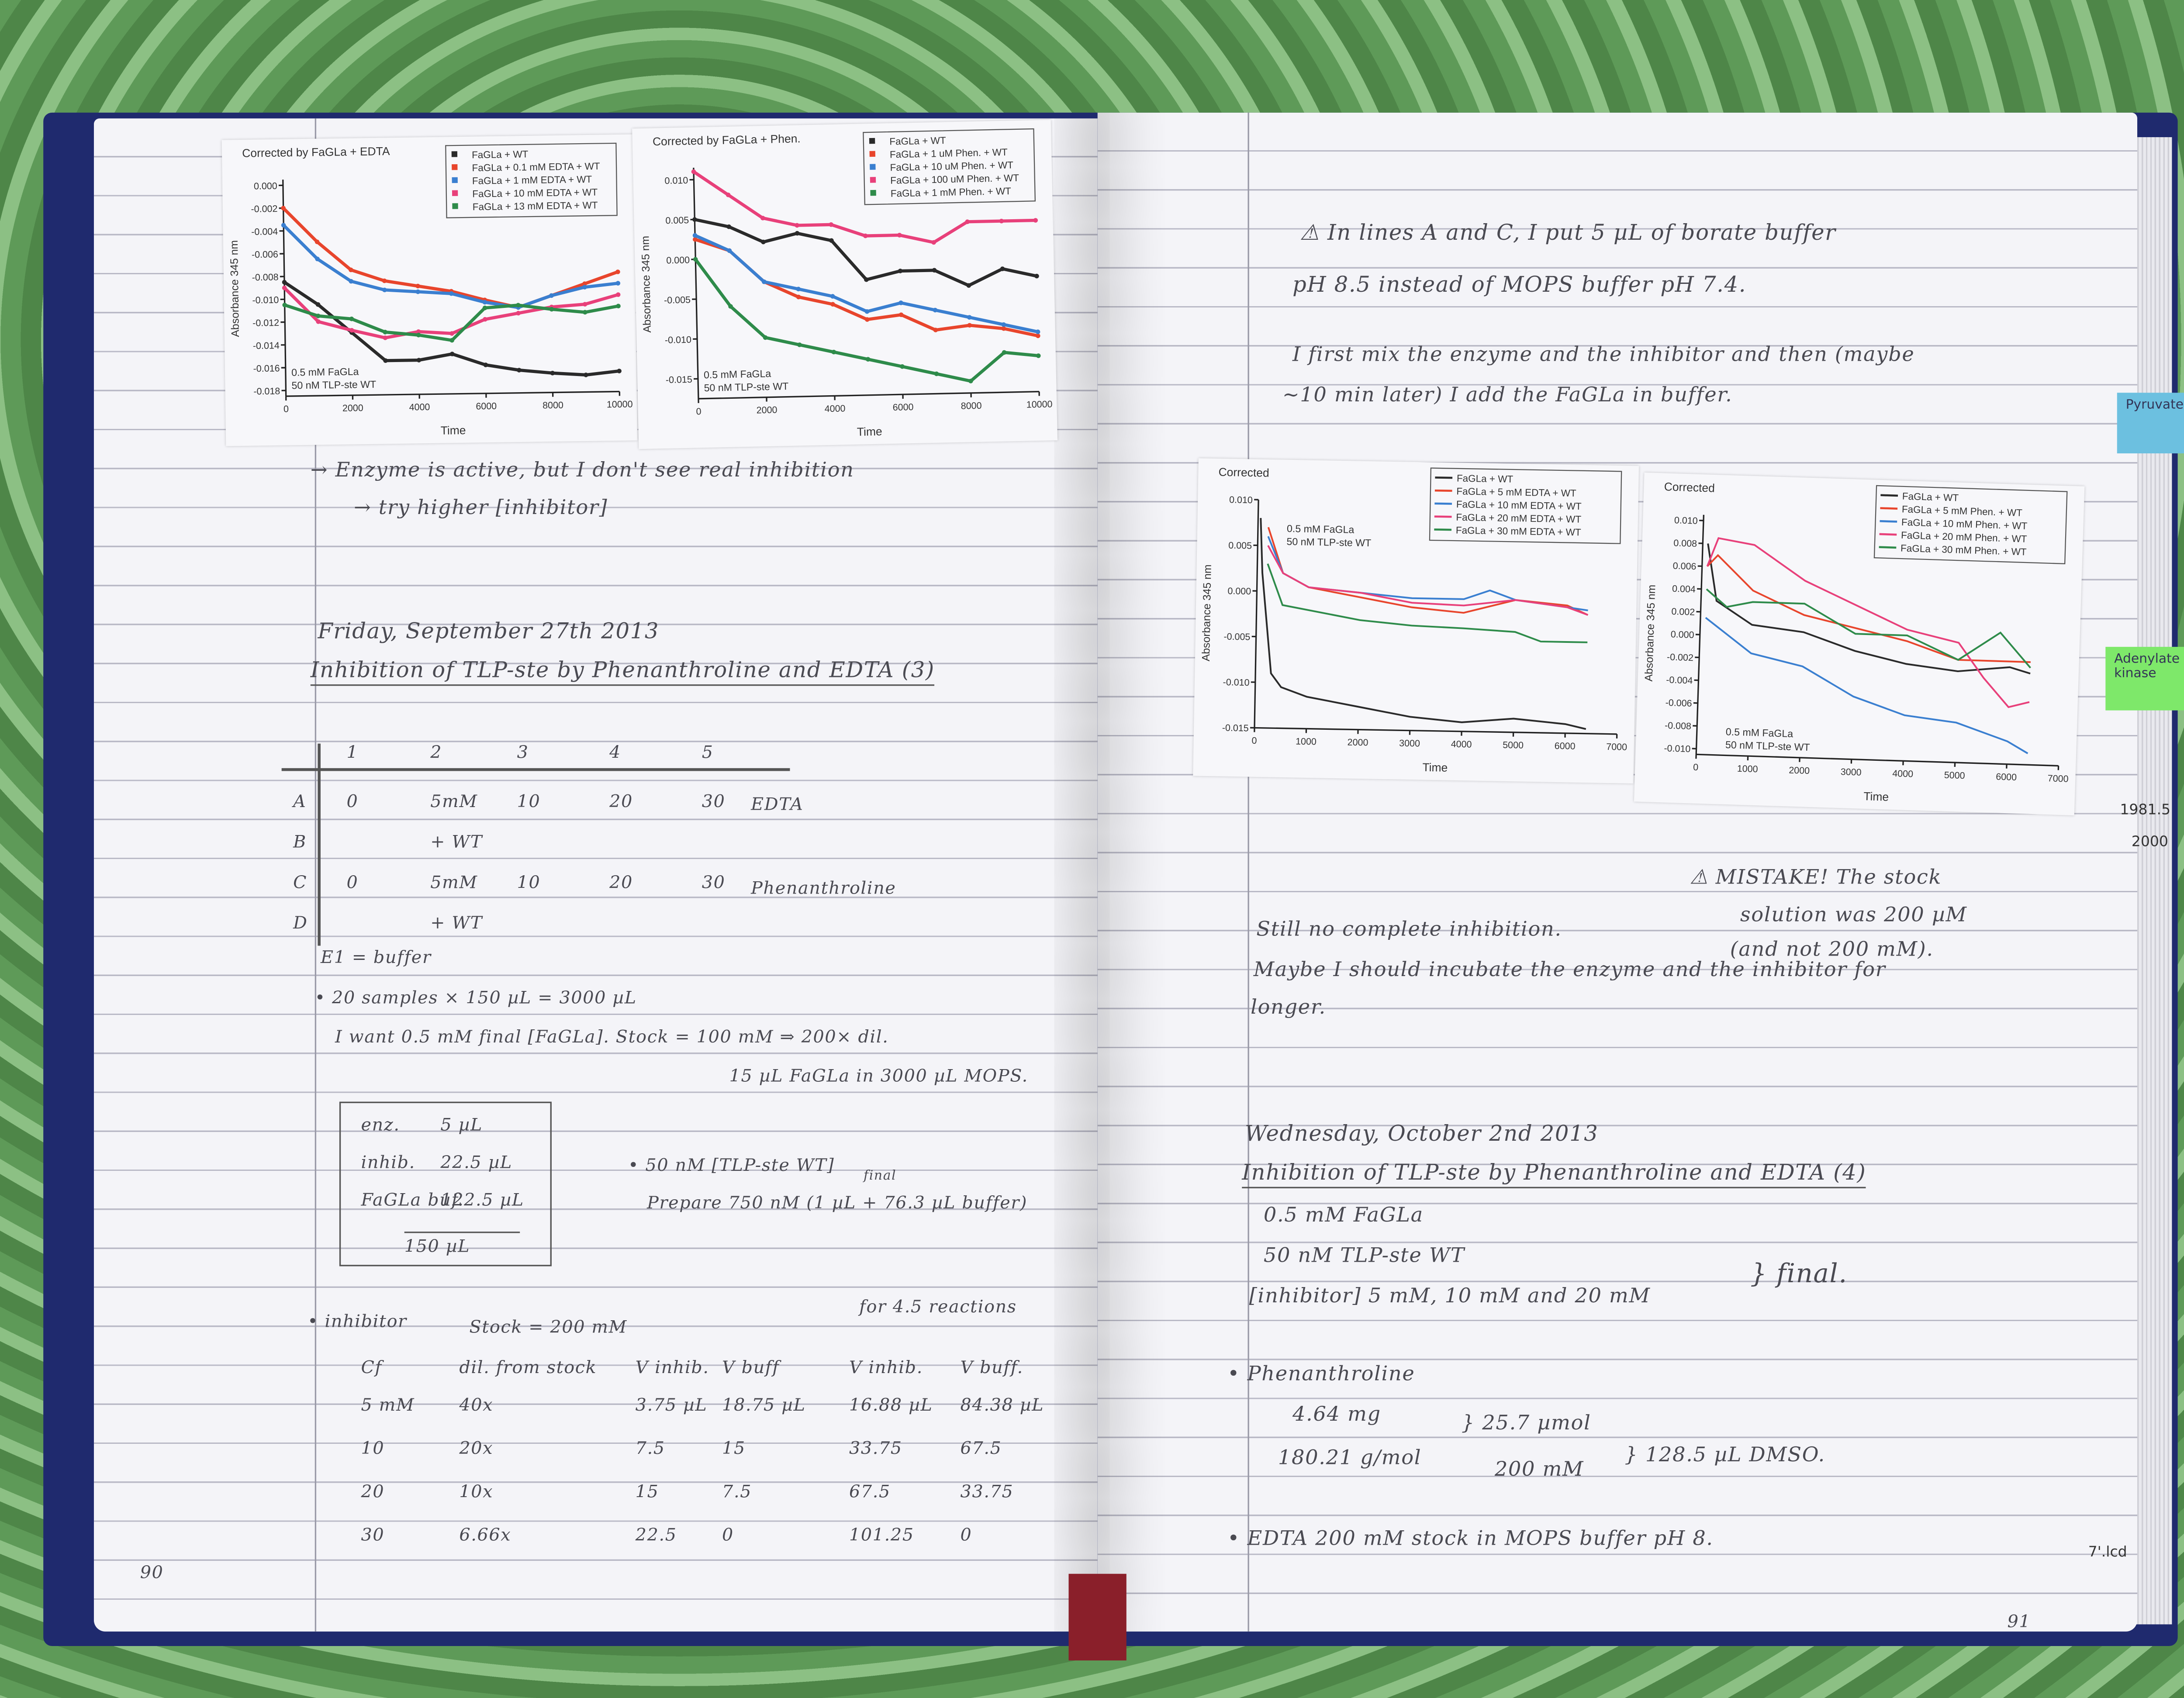  Describe the element at coordinates (1435, 731) in the screenshot. I see `x-axis` at that location.